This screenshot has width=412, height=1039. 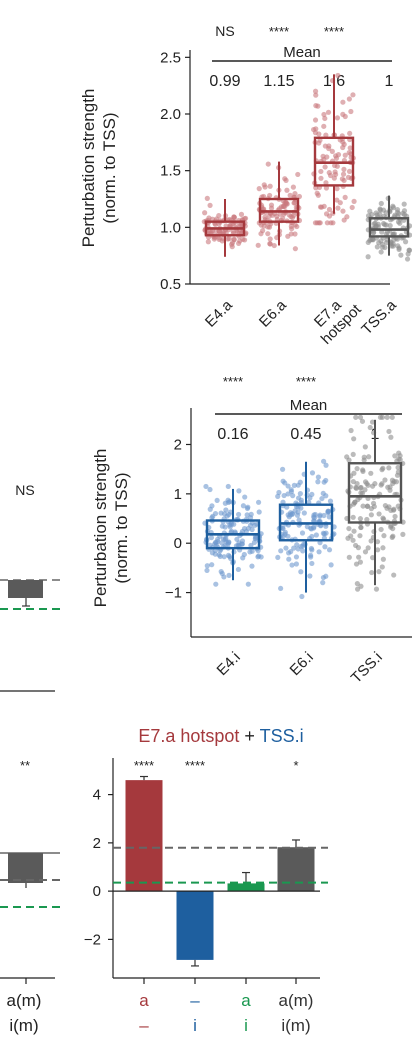 What do you see at coordinates (224, 81) in the screenshot?
I see `mean-value: 0.99` at bounding box center [224, 81].